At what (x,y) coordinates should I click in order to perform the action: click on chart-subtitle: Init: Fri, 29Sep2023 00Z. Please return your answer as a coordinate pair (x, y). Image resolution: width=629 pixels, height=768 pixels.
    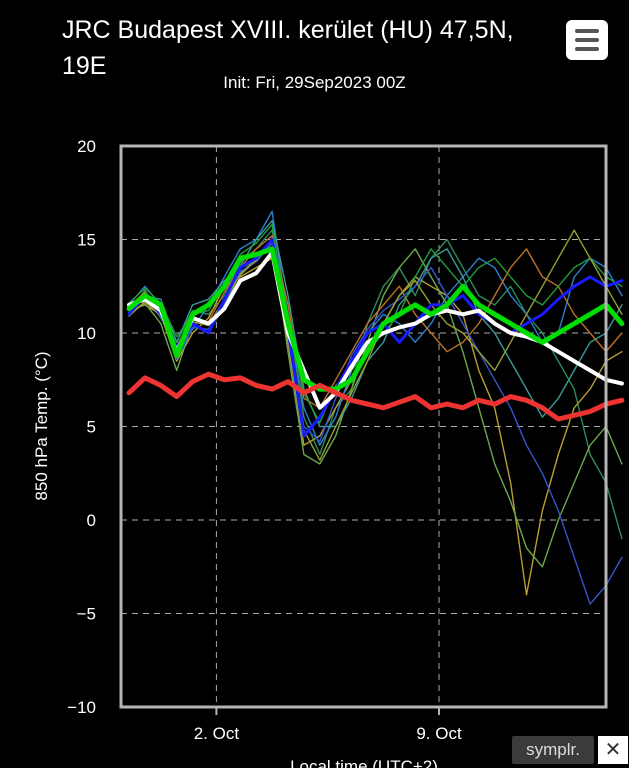
    Looking at the image, I should click on (314, 82).